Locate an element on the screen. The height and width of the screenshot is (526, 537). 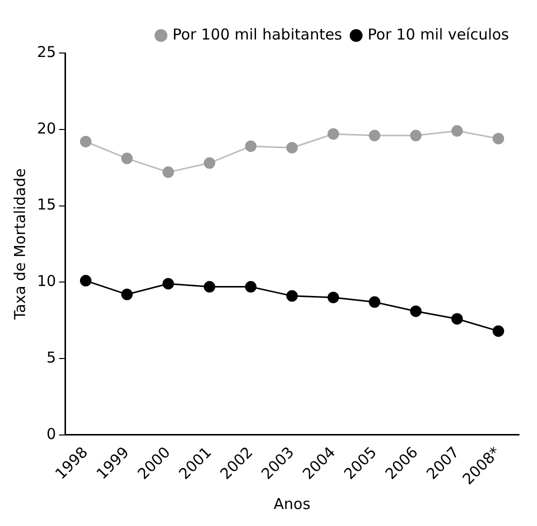
y-tick-label: 10 is located at coordinates (46, 281).